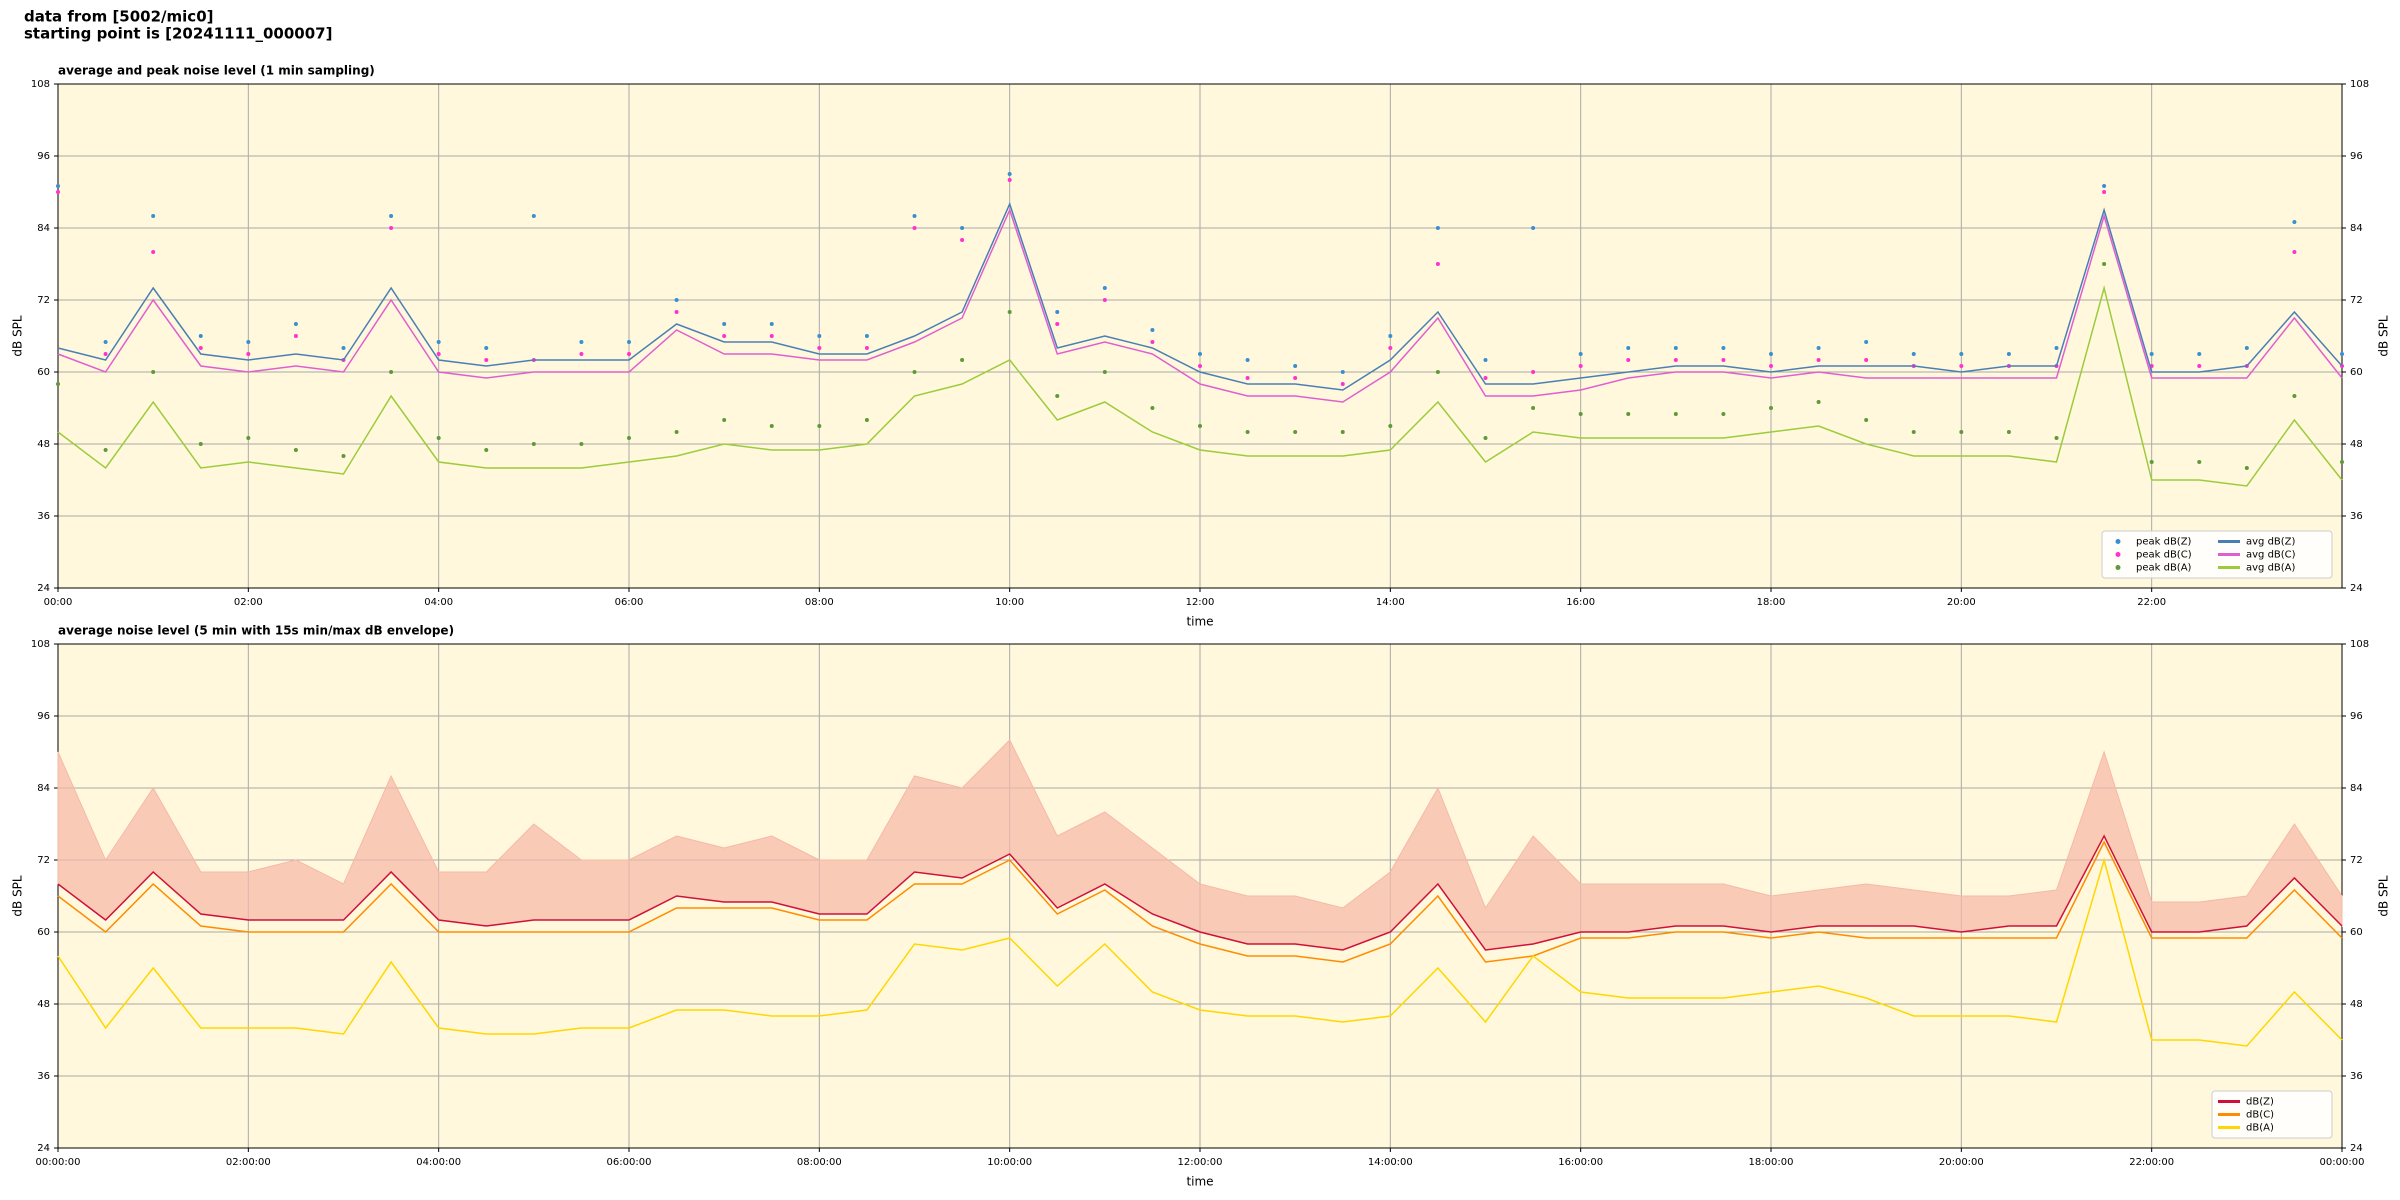 This screenshot has height=1200, width=2400. Describe the element at coordinates (2356, 300) in the screenshot. I see `y-tick-label: 72` at that location.